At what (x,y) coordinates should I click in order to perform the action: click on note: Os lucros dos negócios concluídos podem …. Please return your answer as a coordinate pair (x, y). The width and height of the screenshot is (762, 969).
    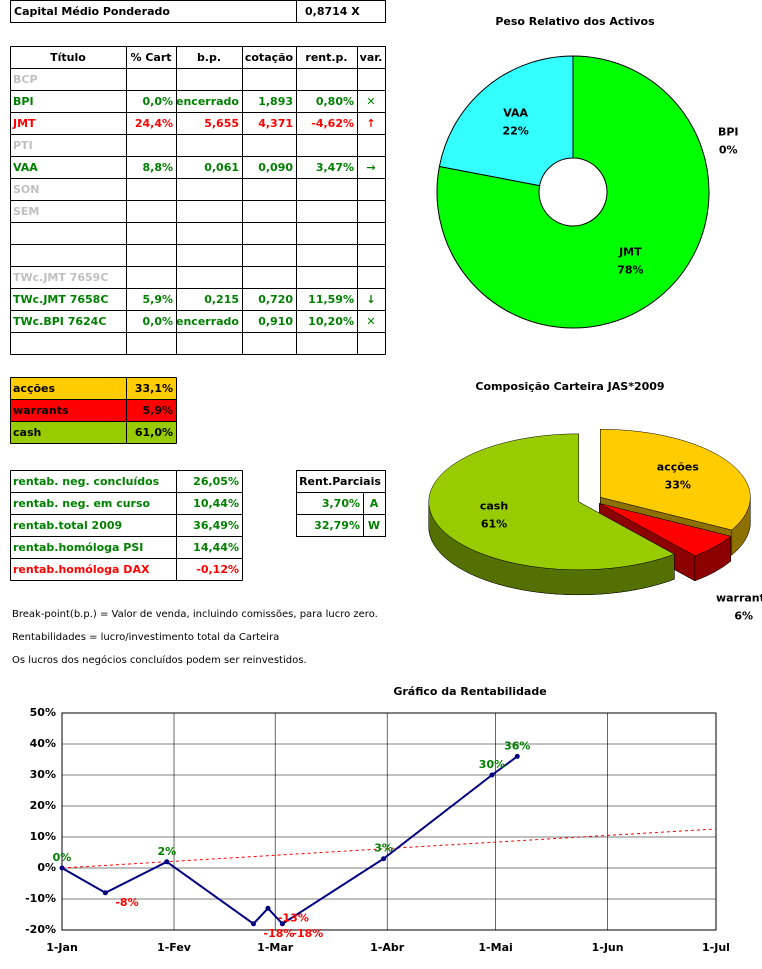
    Looking at the image, I should click on (159, 660).